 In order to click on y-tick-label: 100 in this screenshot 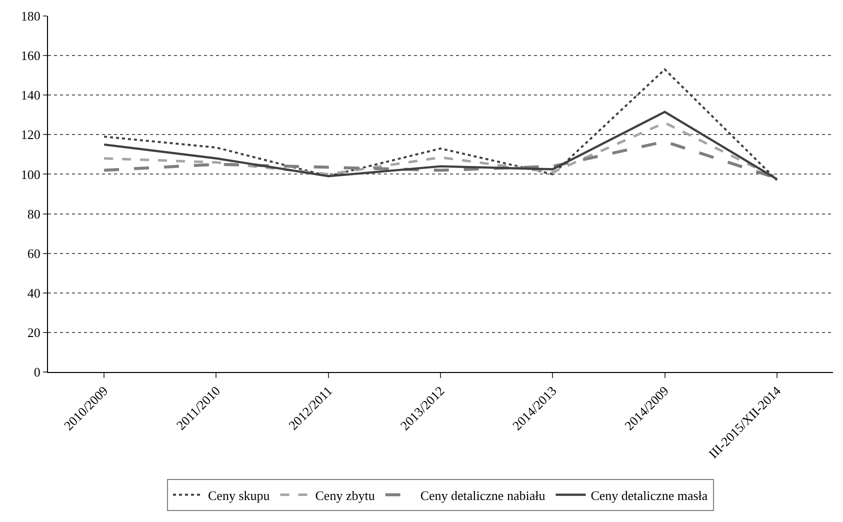, I will do `click(30, 174)`.